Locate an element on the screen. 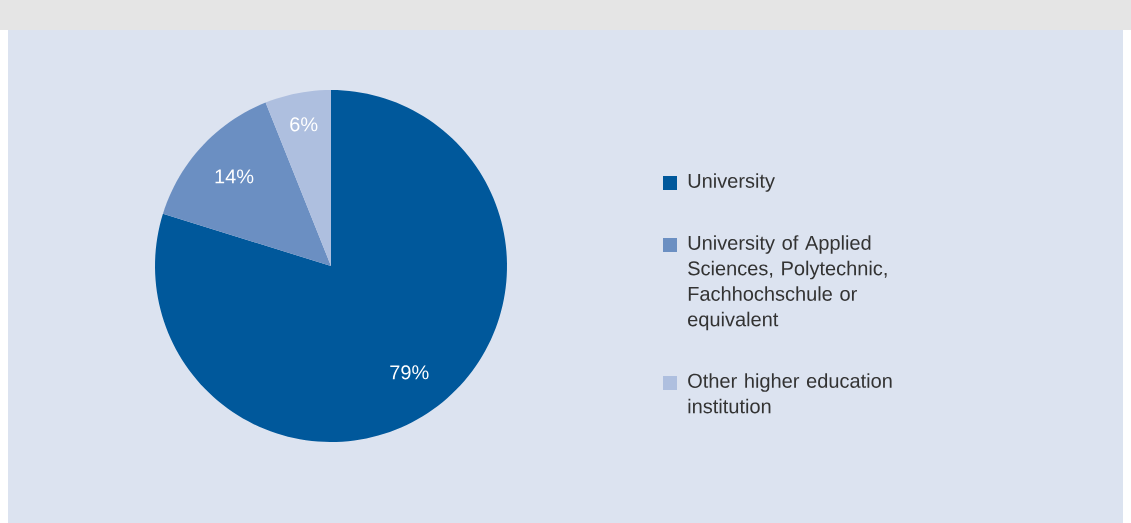 The height and width of the screenshot is (523, 1131). data-label: 6% is located at coordinates (304, 124).